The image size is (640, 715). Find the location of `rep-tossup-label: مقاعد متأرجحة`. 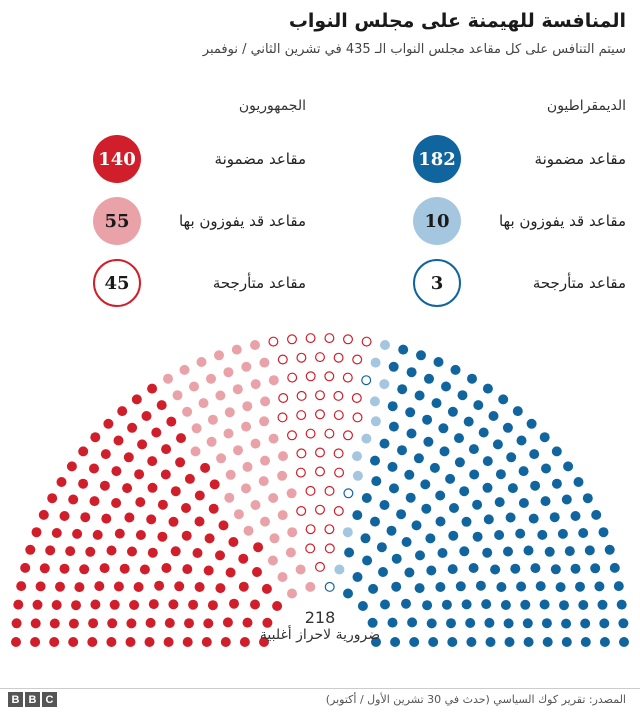

rep-tossup-label: مقاعد متأرجحة is located at coordinates (259, 283).